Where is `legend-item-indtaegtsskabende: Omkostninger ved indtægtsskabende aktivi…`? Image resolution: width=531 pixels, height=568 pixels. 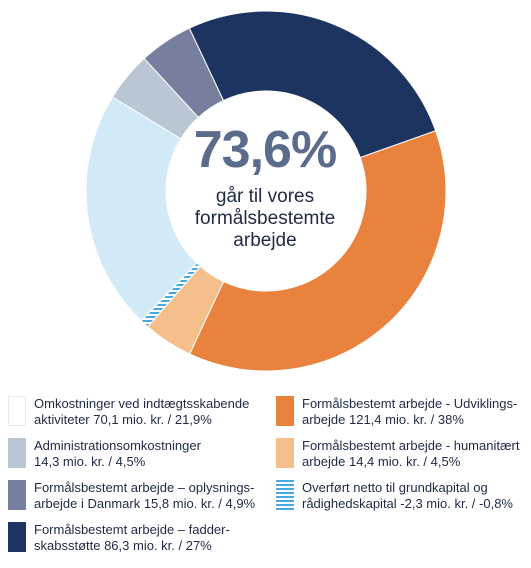
legend-item-indtaegtsskabende: Omkostninger ved indtægtsskabende aktivi… is located at coordinates (133, 412).